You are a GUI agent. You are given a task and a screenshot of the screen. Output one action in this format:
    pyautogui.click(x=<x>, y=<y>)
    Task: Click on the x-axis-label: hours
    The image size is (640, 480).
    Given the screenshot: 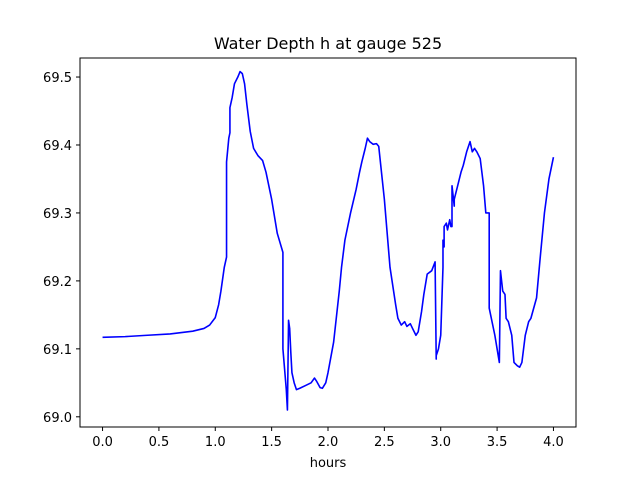 What is the action you would take?
    pyautogui.click(x=328, y=463)
    